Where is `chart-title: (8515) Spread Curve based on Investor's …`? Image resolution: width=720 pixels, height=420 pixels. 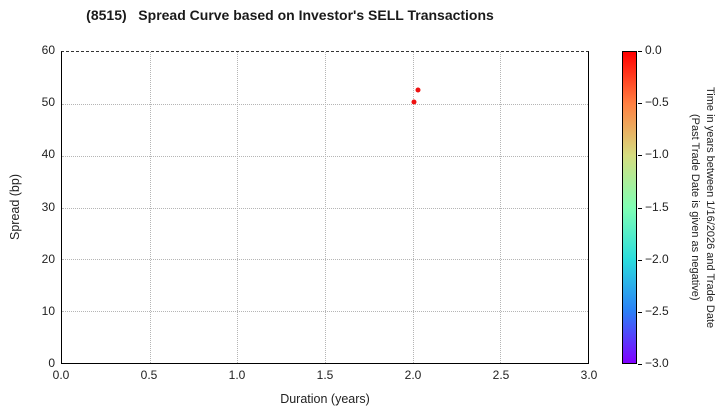 chart-title: (8515) Spread Curve based on Investor's … is located at coordinates (290, 15).